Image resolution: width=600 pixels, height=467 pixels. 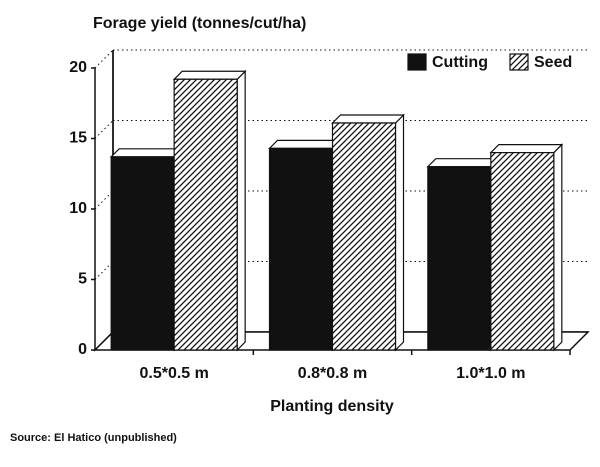 What do you see at coordinates (93, 438) in the screenshot?
I see `source-note: Source: El Hatico (unpublished)` at bounding box center [93, 438].